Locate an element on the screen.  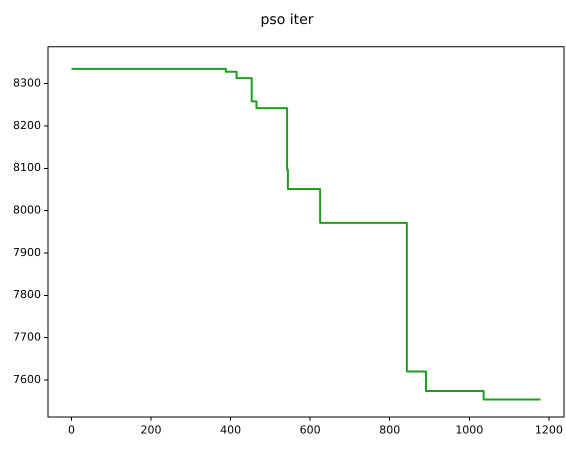
x-tick-label: 1000 is located at coordinates (469, 429).